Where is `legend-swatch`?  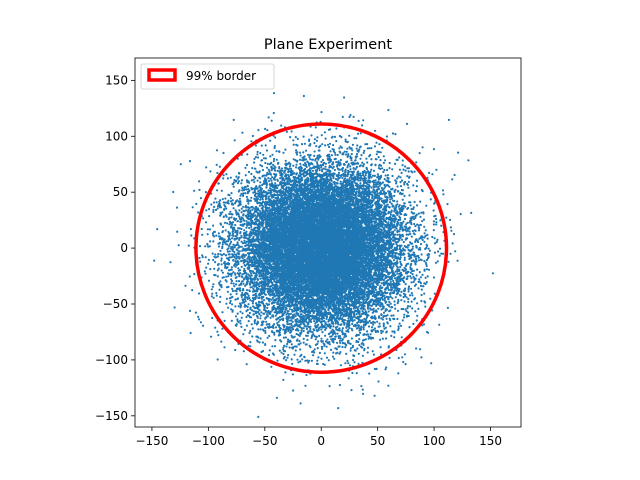
legend-swatch is located at coordinates (162, 75).